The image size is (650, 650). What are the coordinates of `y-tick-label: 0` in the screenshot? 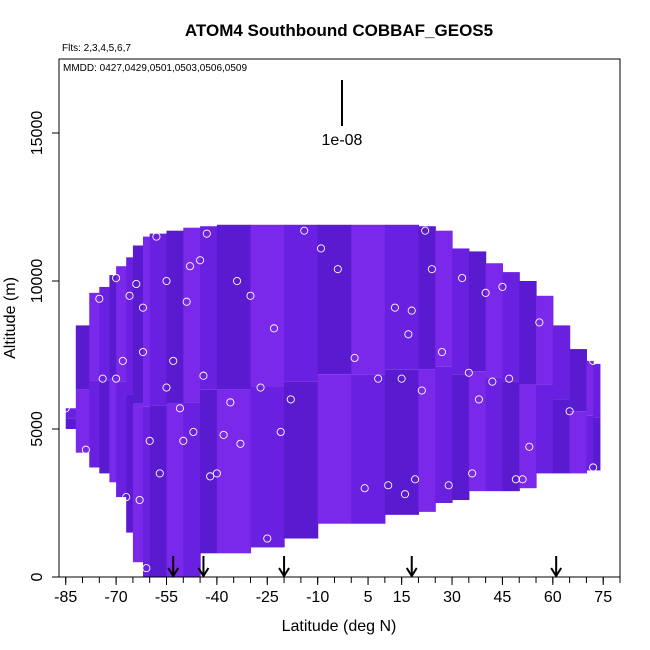 It's located at (37, 576).